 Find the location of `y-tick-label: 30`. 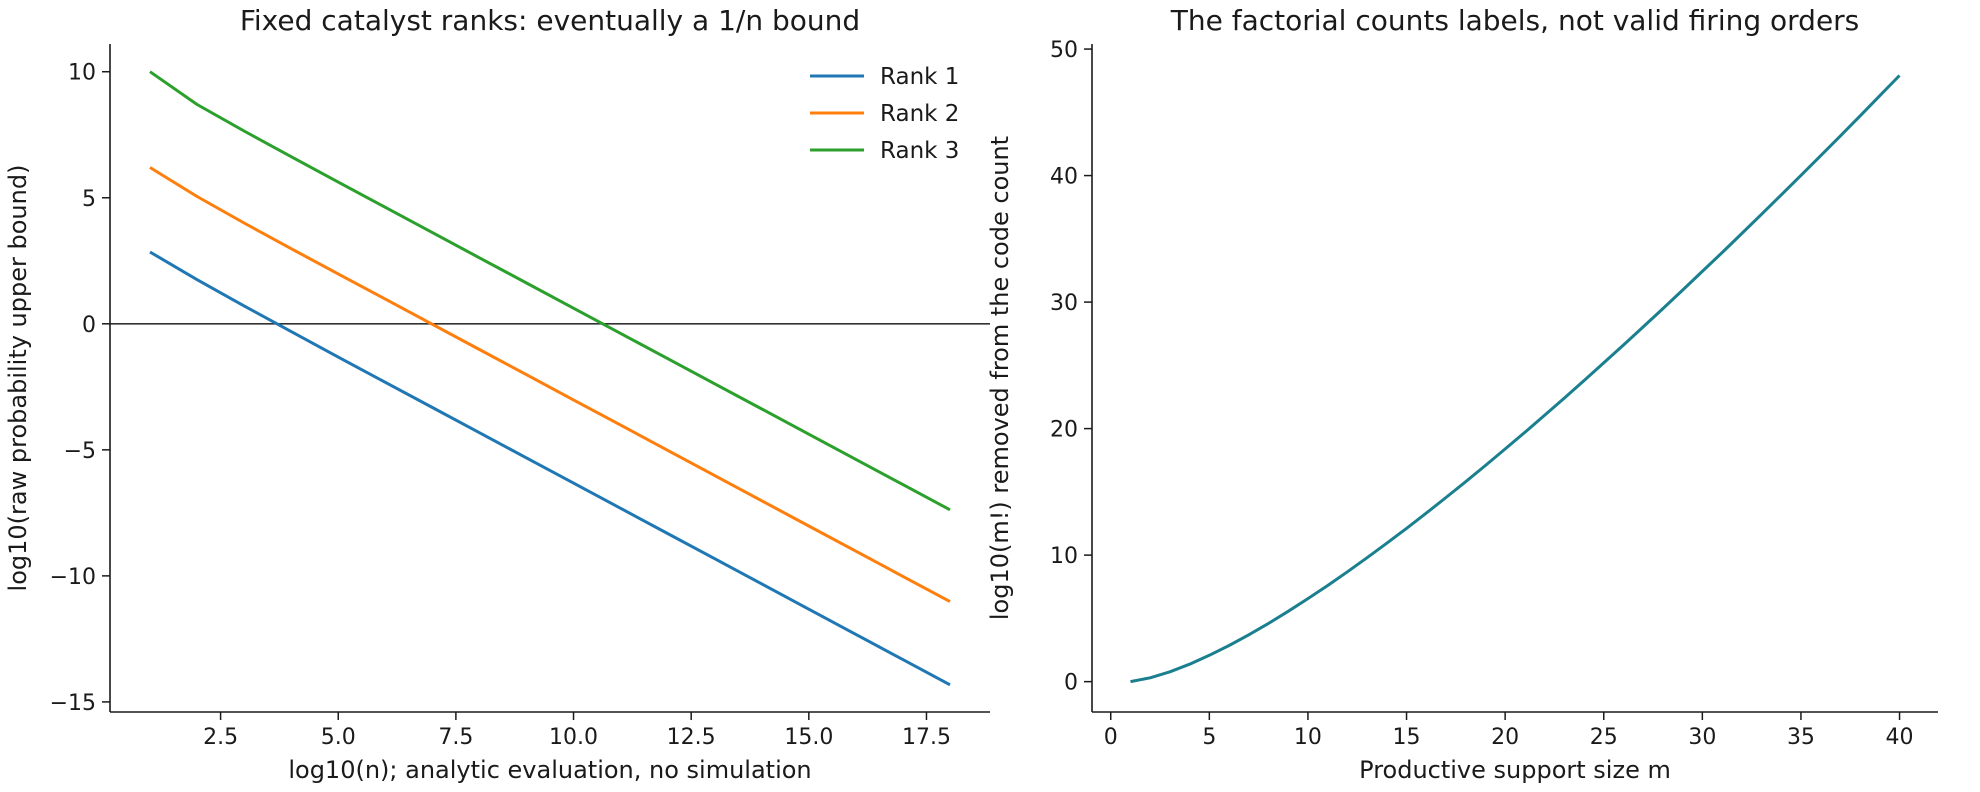

y-tick-label: 30 is located at coordinates (1064, 303).